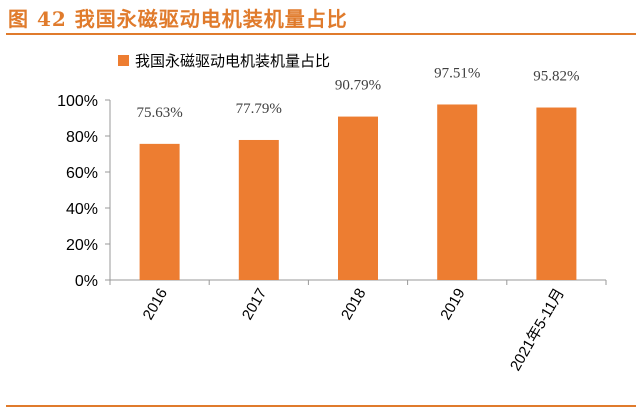 The height and width of the screenshot is (412, 641). I want to click on legend-label: 我国永磁驱动电机装机量占比, so click(232, 61).